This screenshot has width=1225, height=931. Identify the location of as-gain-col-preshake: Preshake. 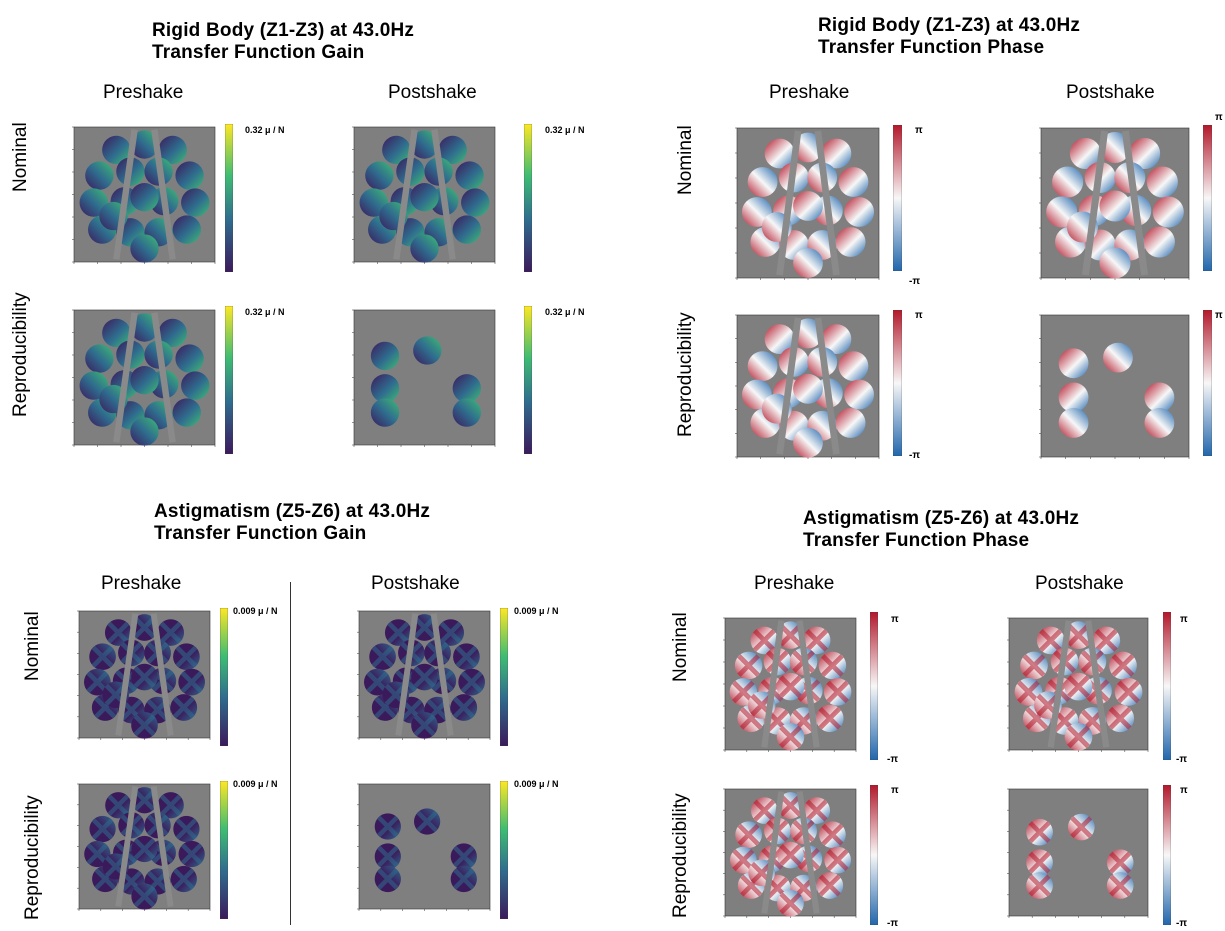
(141, 583).